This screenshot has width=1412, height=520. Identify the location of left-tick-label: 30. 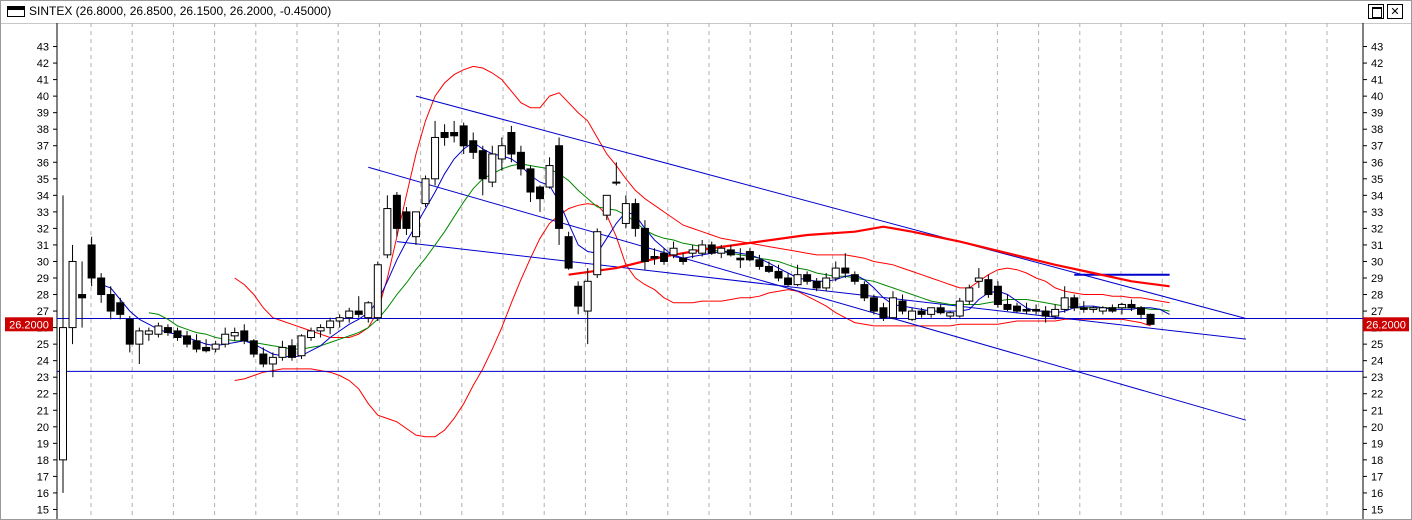
(43, 262).